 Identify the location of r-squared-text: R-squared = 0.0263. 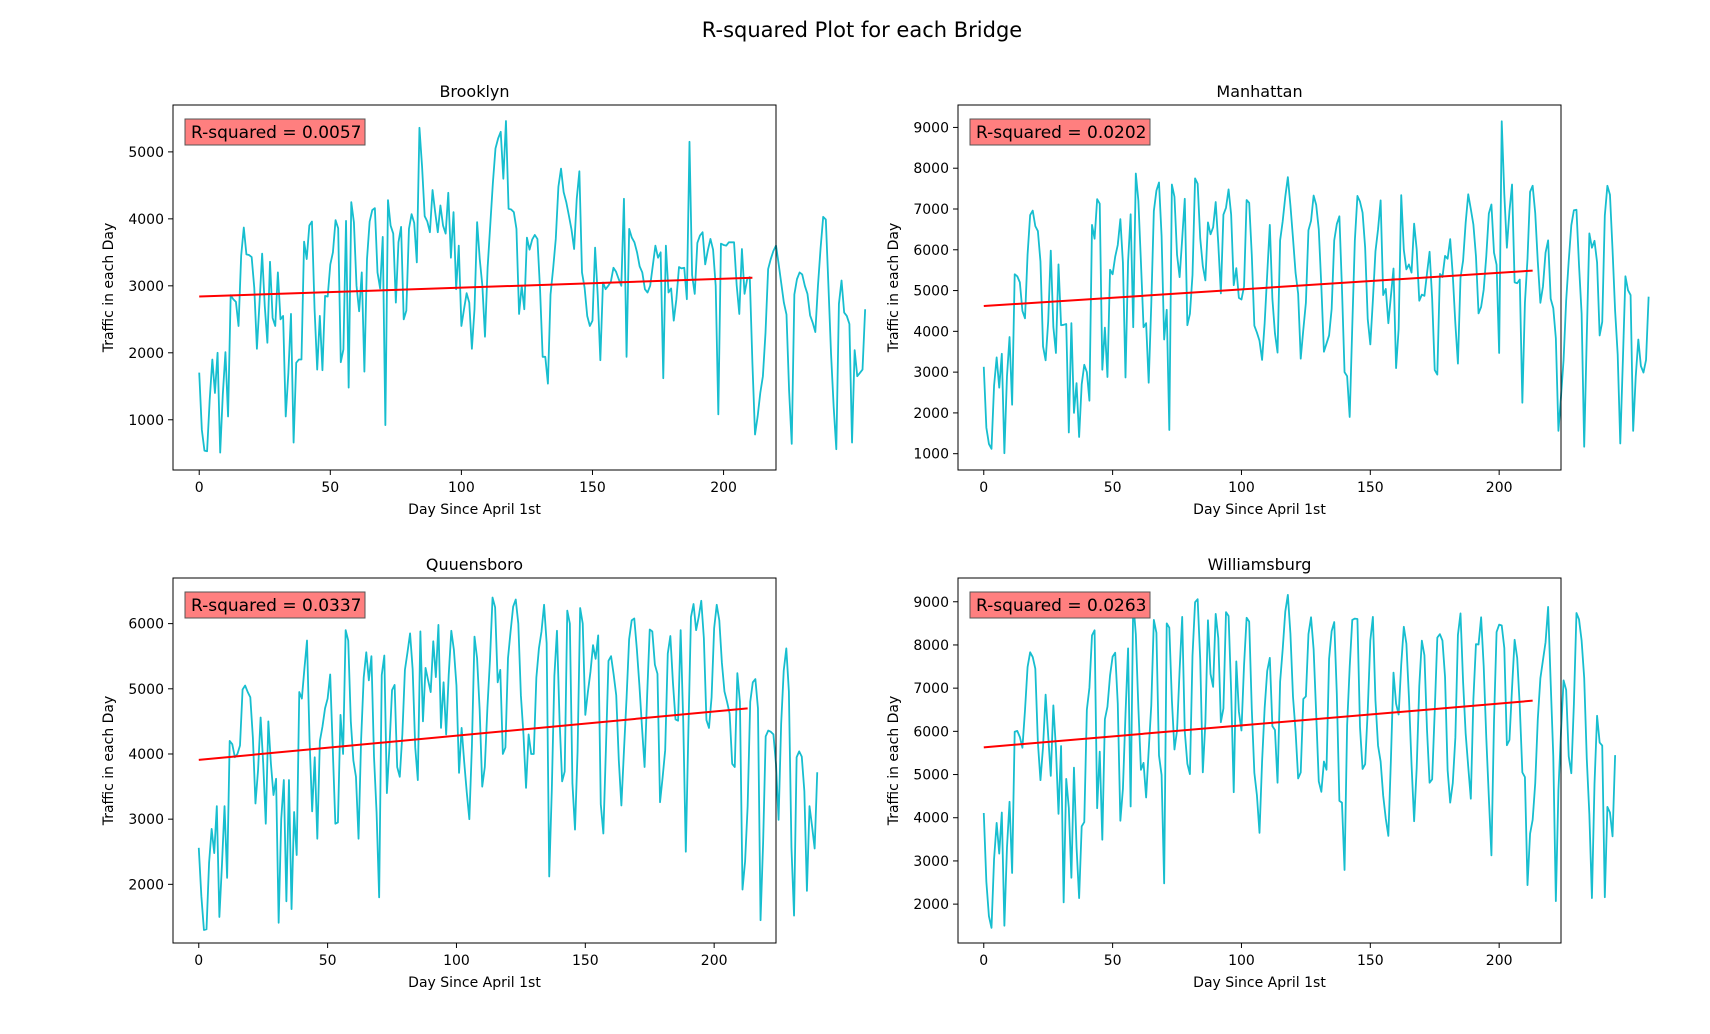
(1061, 606).